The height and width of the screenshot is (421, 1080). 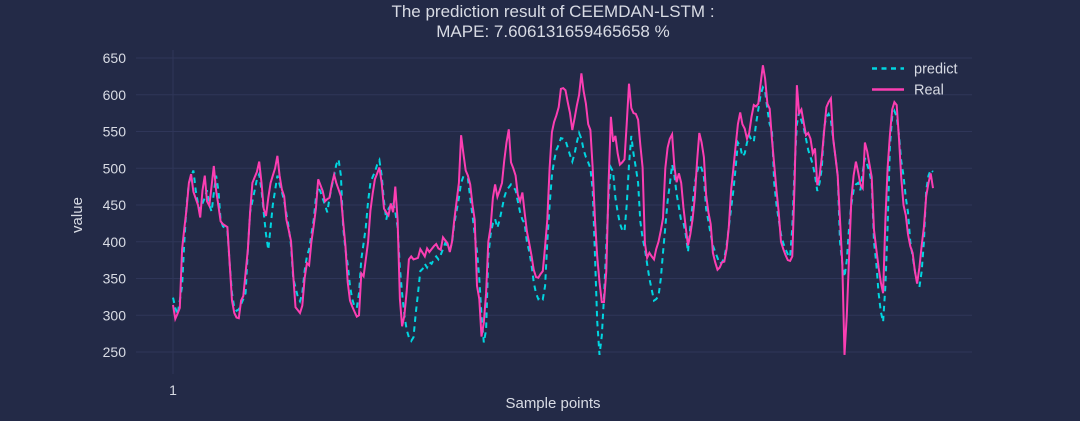 I want to click on x-axis-tick-label-1: 1, so click(x=173, y=390).